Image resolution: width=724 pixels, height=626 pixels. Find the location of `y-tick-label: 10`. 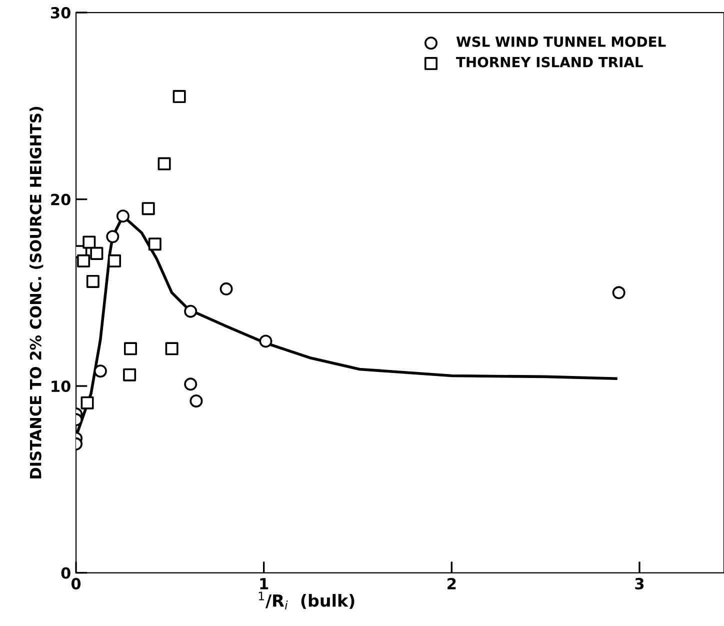

y-tick-label: 10 is located at coordinates (61, 386).